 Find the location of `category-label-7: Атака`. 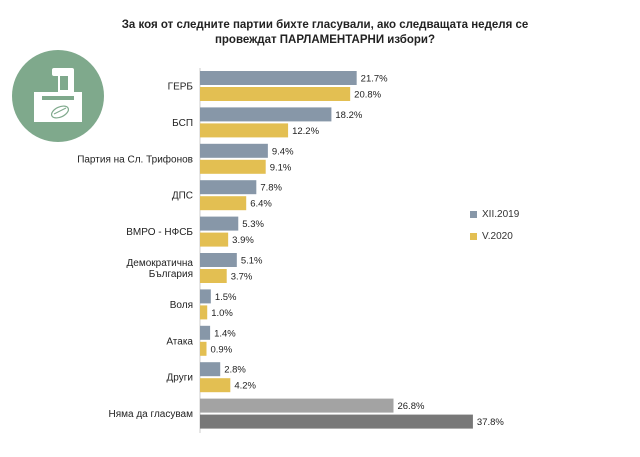

category-label-7: Атака is located at coordinates (179, 341).